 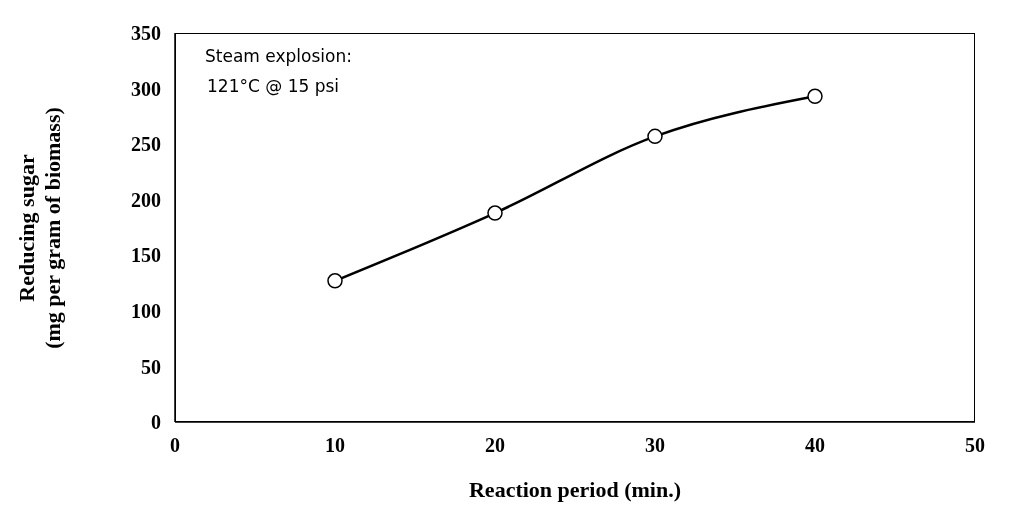 I want to click on annotation: Steam explosion:, so click(x=278, y=56).